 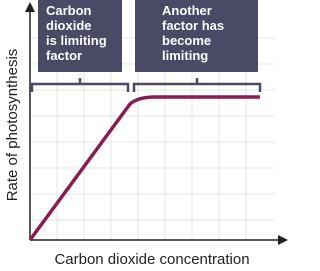 What do you see at coordinates (69, 10) in the screenshot?
I see `annotation-line: Carbon` at bounding box center [69, 10].